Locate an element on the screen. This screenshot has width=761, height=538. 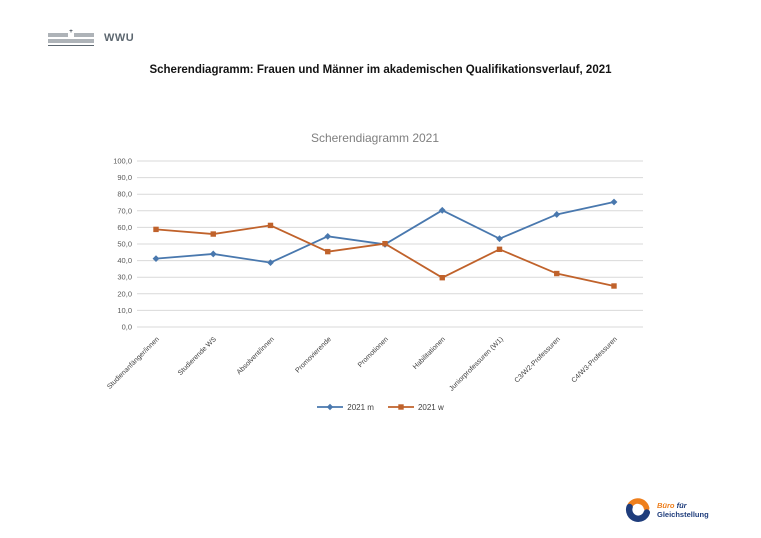
y-tick-label: 70,0 is located at coordinates (124, 210).